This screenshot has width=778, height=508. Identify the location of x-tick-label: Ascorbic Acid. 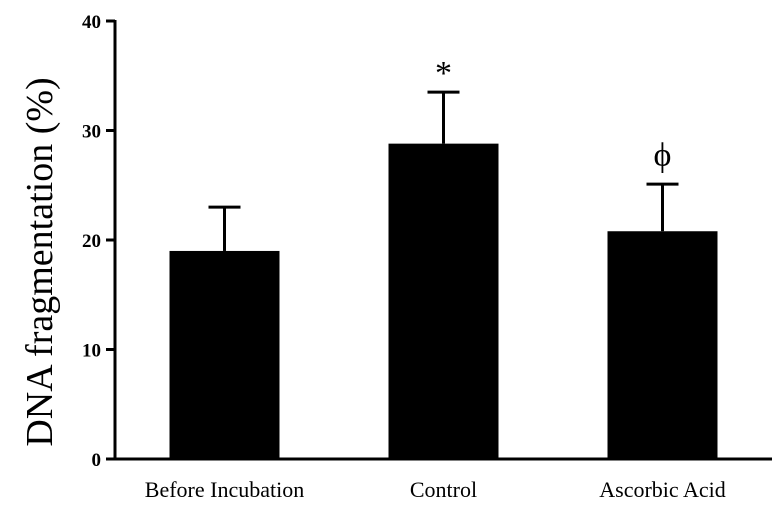
(662, 489).